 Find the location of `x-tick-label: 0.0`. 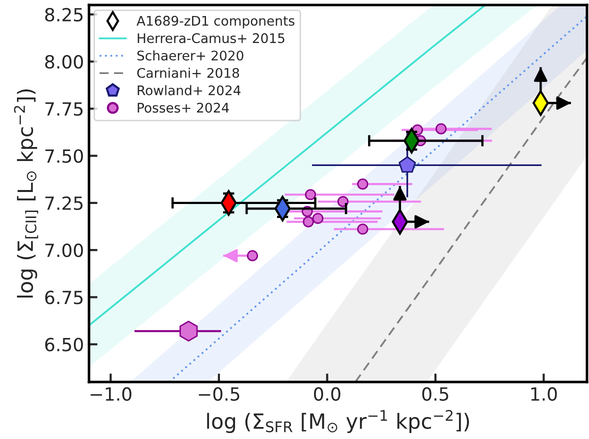

x-tick-label: 0.0 is located at coordinates (327, 394).